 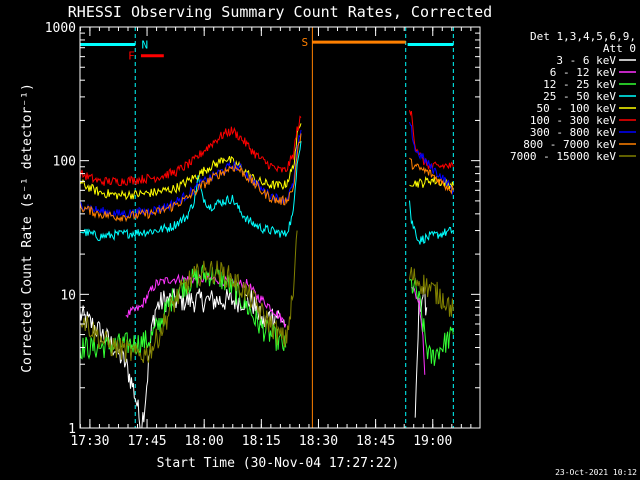 What do you see at coordinates (432, 441) in the screenshot?
I see `x-tick-label: 19:00` at bounding box center [432, 441].